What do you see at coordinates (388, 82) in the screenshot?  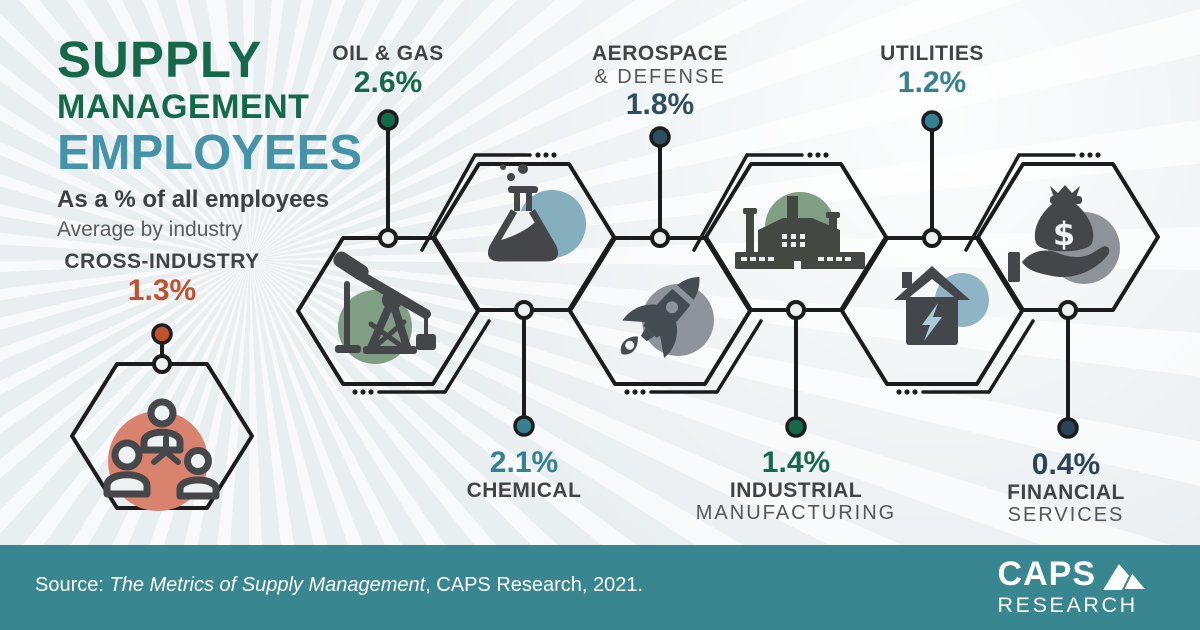 I see `industry-value: 2.6%` at bounding box center [388, 82].